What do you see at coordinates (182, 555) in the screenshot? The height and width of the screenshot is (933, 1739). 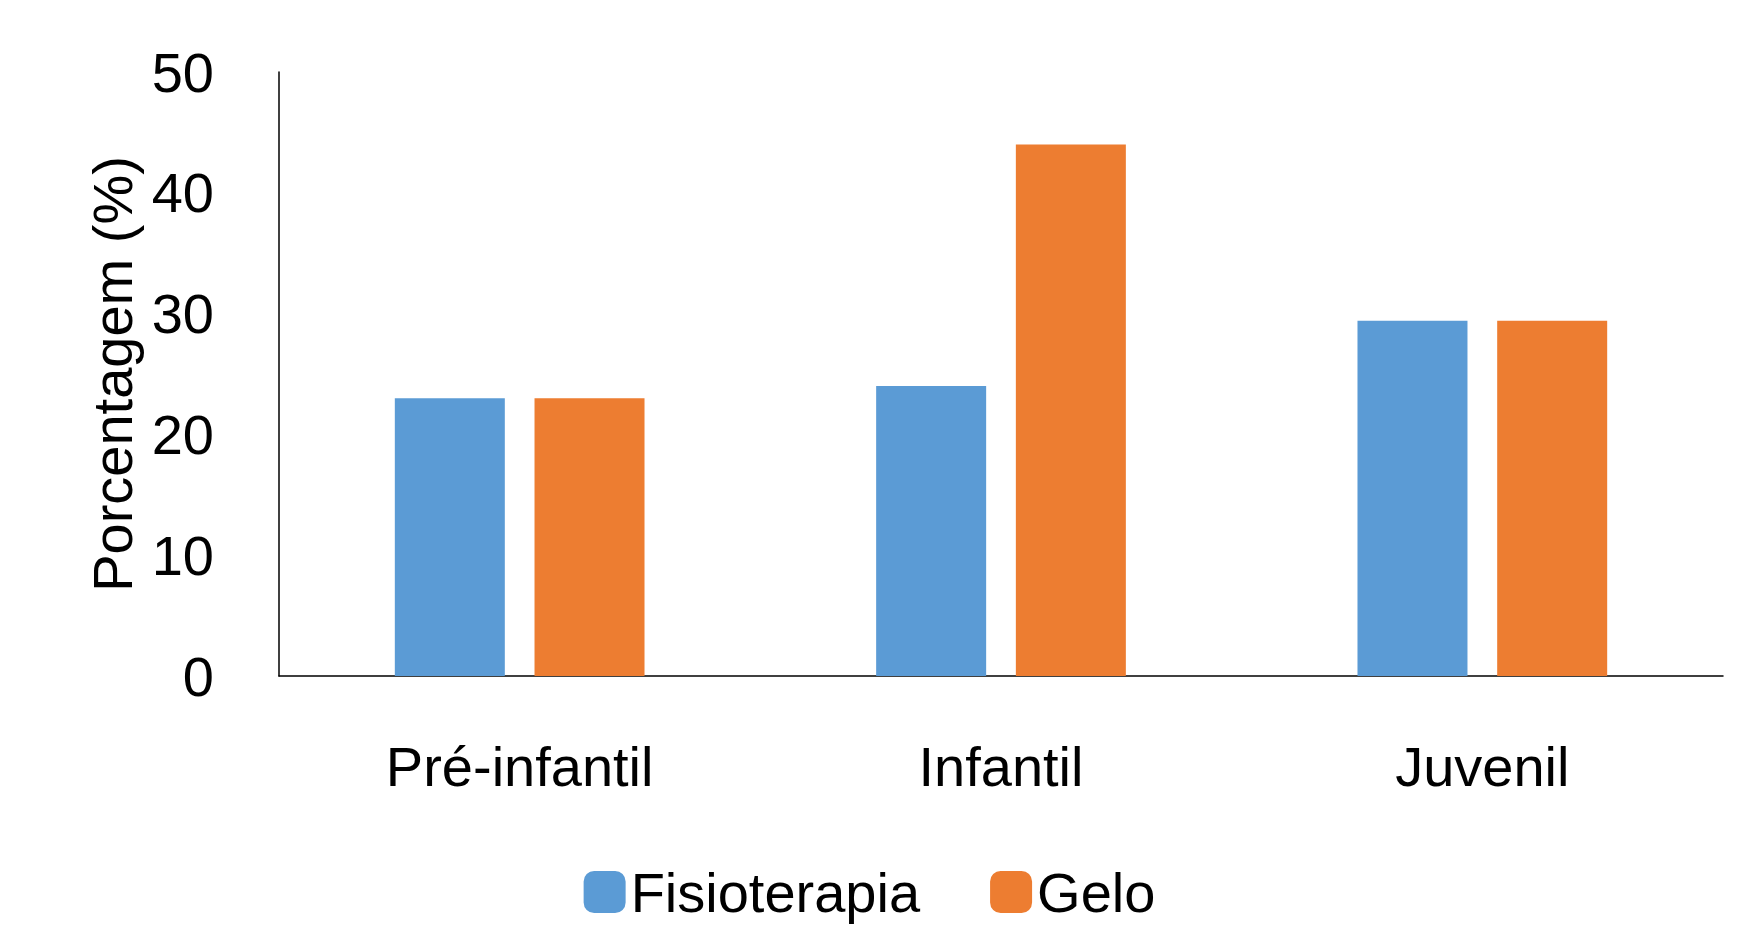 I see `y-tick-label: 10` at bounding box center [182, 555].